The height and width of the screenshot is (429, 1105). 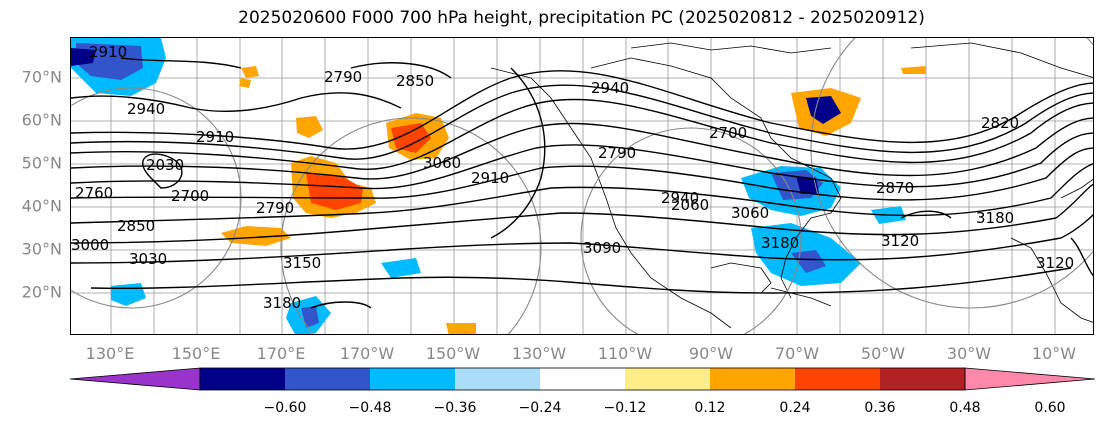 What do you see at coordinates (1054, 353) in the screenshot?
I see `lon-label: 10°W` at bounding box center [1054, 353].